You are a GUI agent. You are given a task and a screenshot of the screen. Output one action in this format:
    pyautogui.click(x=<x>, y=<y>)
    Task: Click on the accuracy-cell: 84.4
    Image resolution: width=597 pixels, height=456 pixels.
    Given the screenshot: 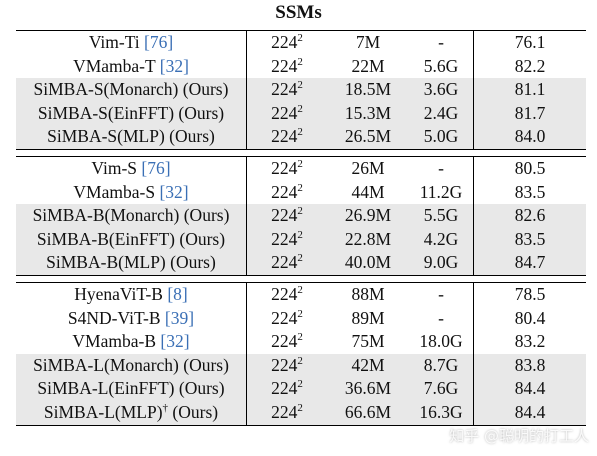 What is the action you would take?
    pyautogui.click(x=529, y=389)
    